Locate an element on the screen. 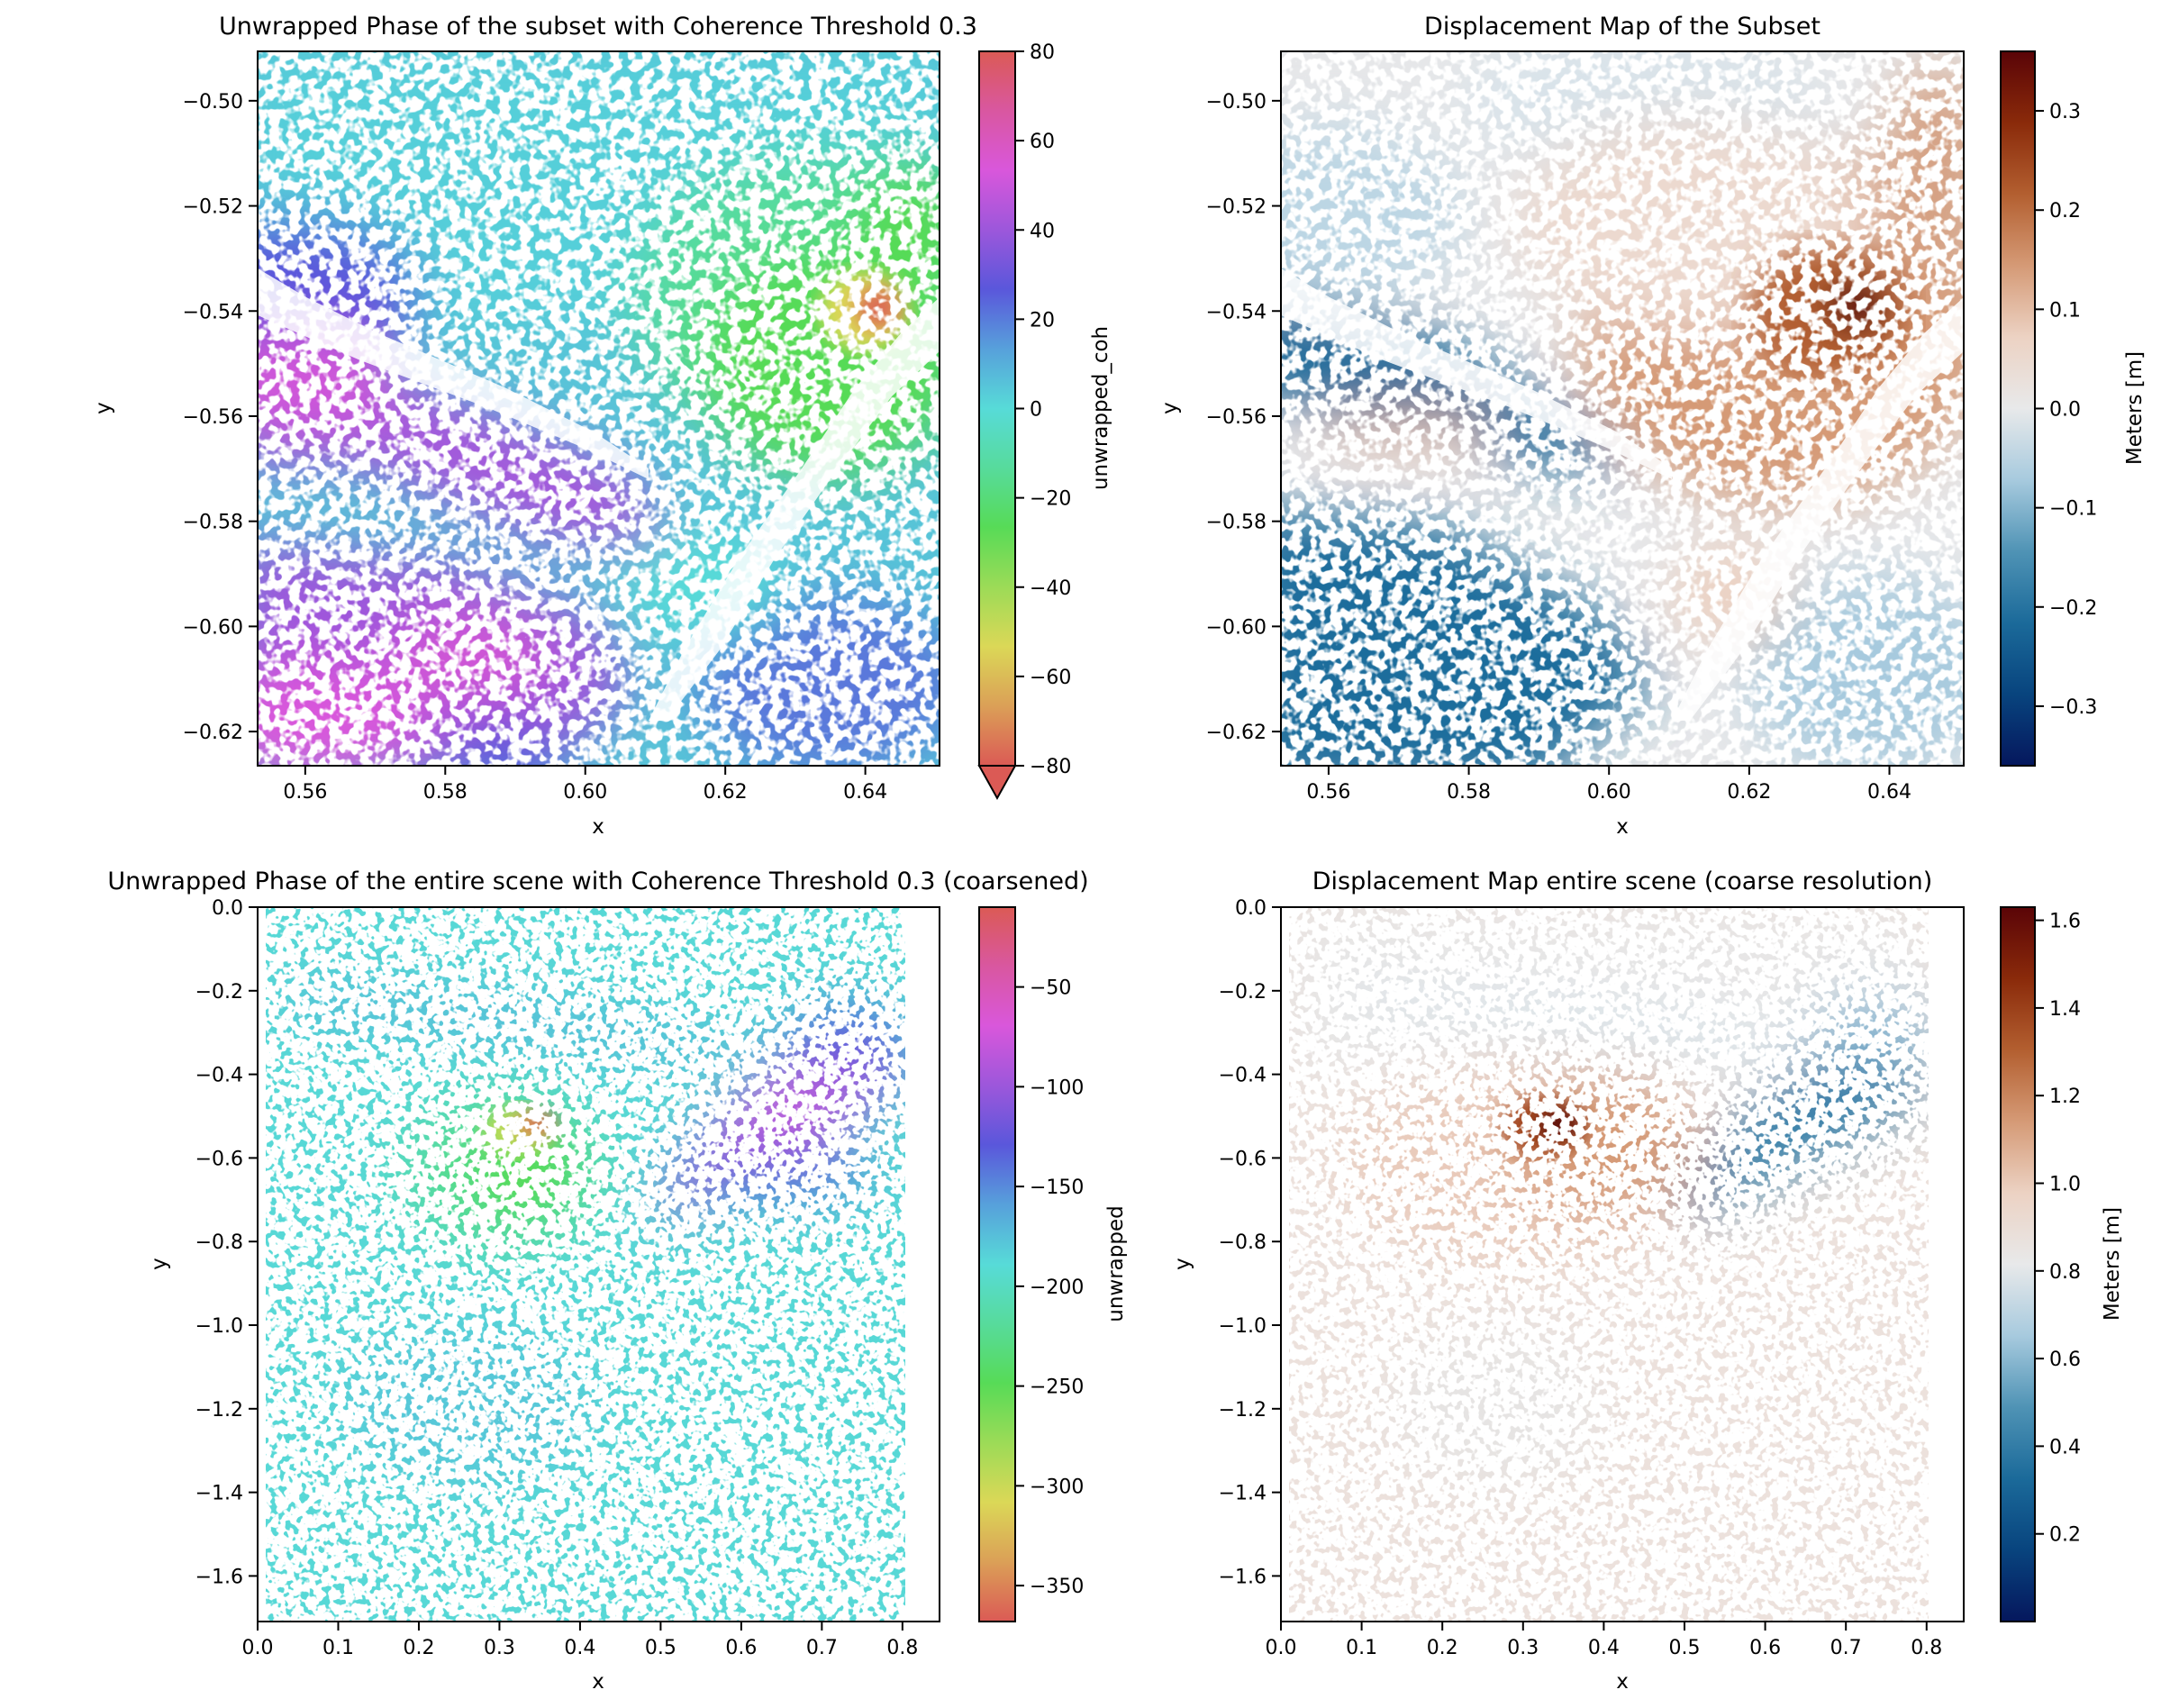 This screenshot has width=2161, height=1708. chart-title: Displacement Map of the Subset is located at coordinates (1622, 27).